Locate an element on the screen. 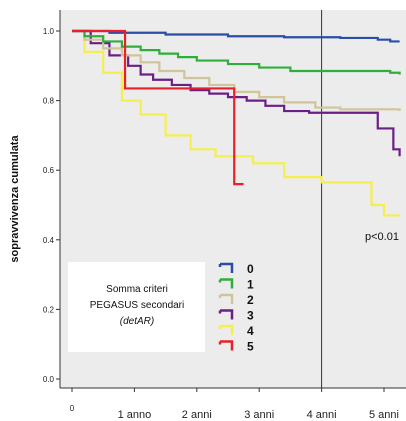 Image resolution: width=406 pixels, height=421 pixels. legend-title-italic: (detAR) is located at coordinates (137, 321).